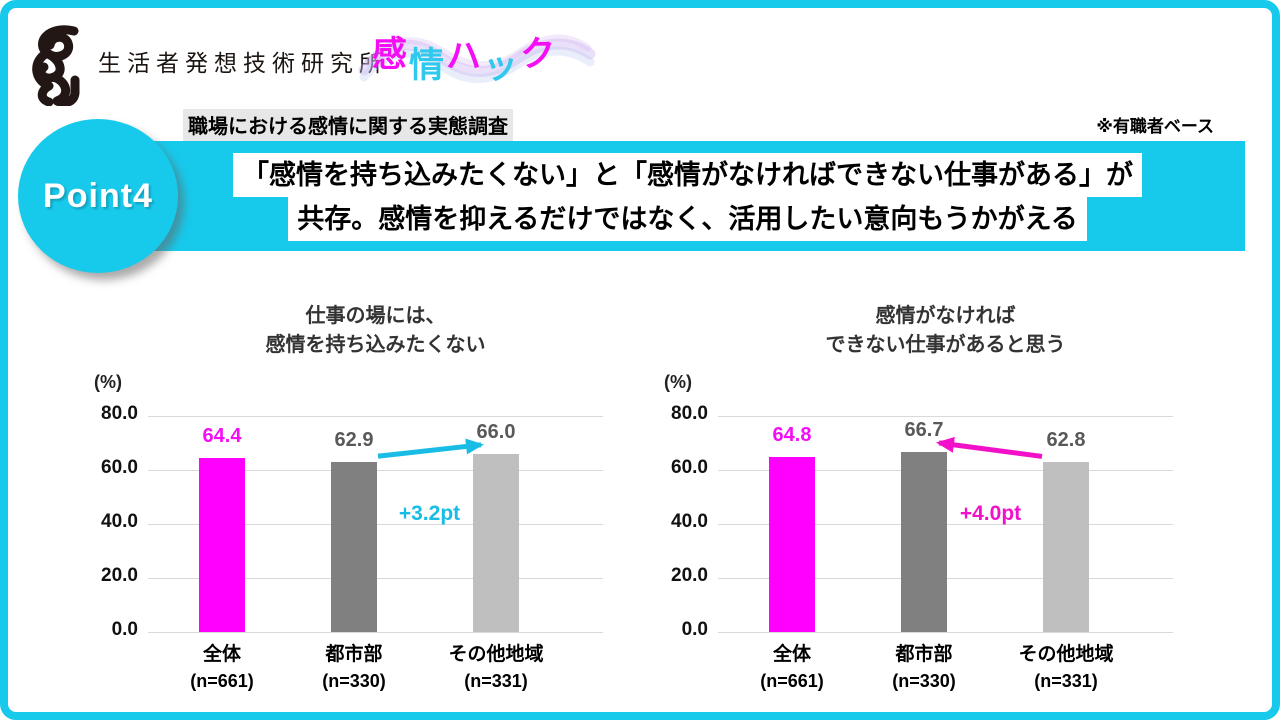 The height and width of the screenshot is (720, 1280). I want to click on value-label-全体: 64.4, so click(222, 436).